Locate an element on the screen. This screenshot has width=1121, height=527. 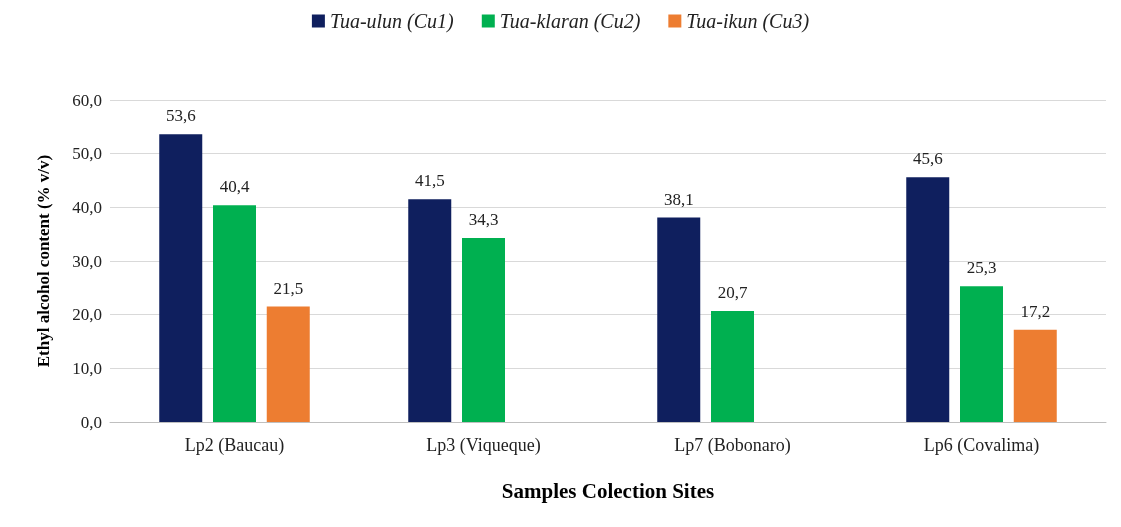
data-label: 38,1 is located at coordinates (678, 199).